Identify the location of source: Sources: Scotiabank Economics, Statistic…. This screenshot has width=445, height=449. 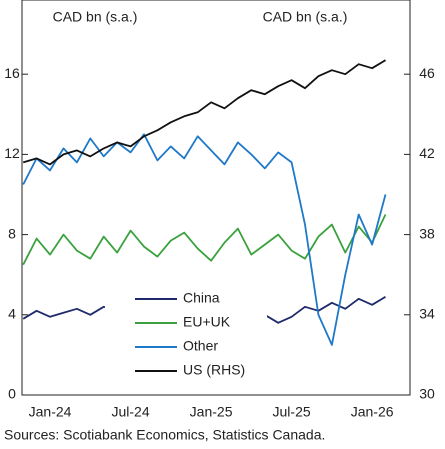
(164, 435).